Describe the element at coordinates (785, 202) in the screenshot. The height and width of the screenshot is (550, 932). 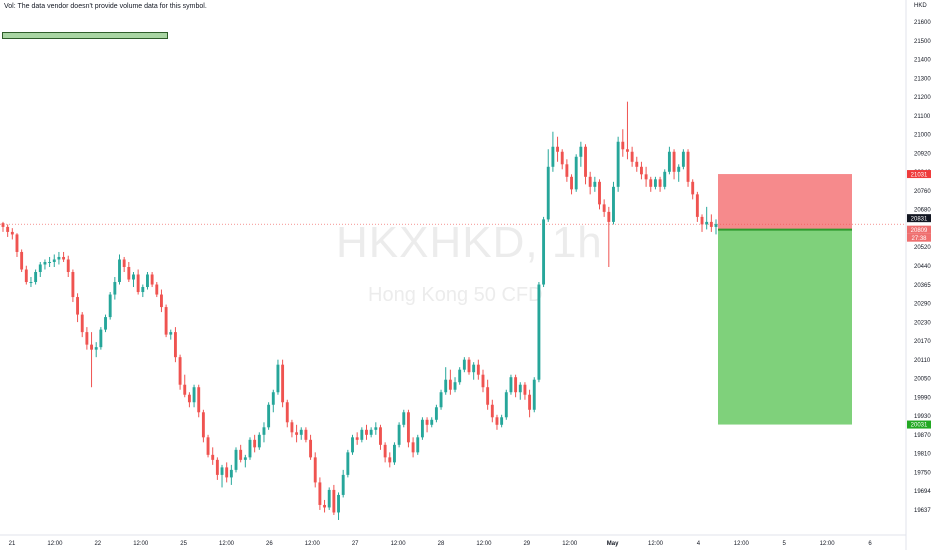
I see `stop-loss-zone` at that location.